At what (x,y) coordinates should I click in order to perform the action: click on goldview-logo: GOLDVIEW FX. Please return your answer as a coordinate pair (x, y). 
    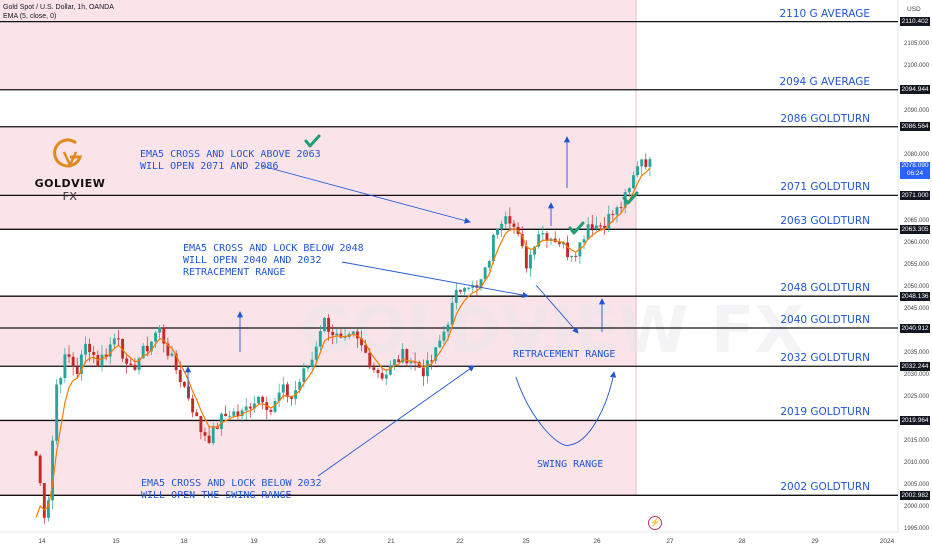
    Looking at the image, I should click on (70, 169).